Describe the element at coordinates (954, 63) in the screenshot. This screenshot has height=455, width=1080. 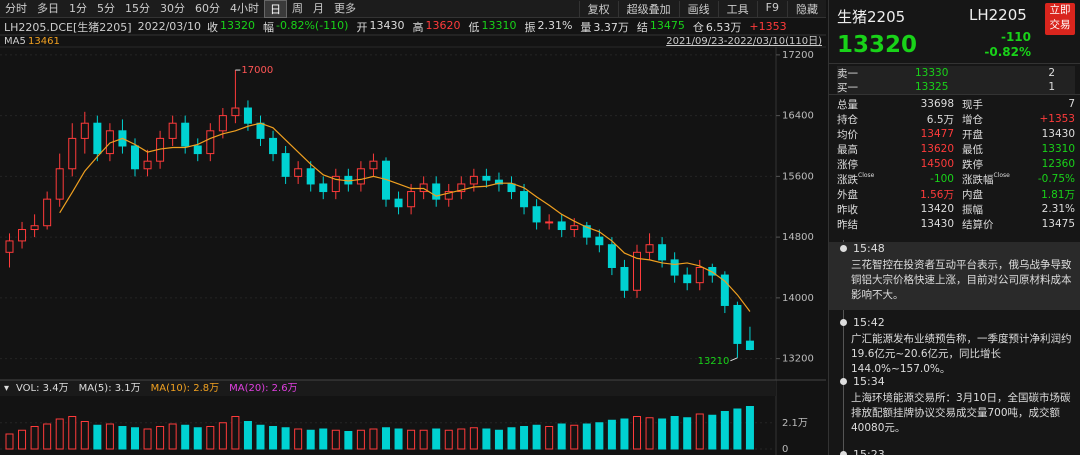
I see `divider` at that location.